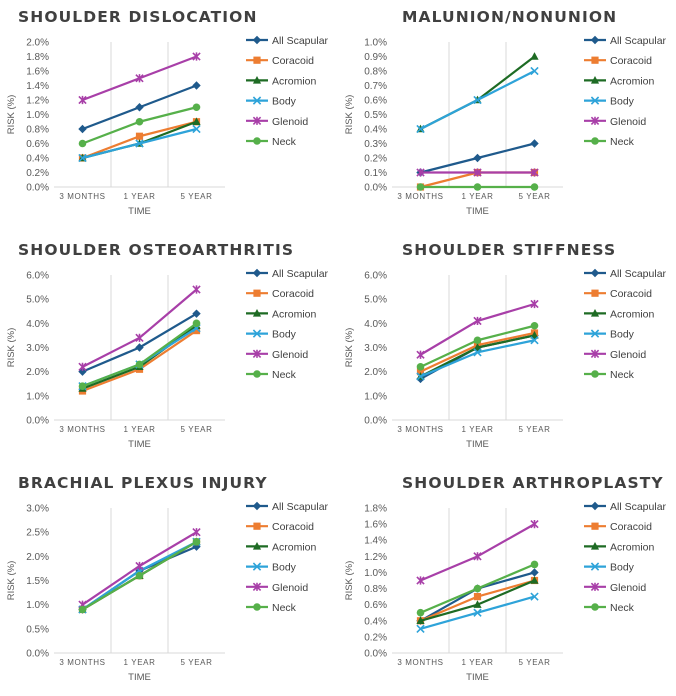  What do you see at coordinates (37, 101) in the screenshot?
I see `y-tick-label: 1.2%` at bounding box center [37, 101].